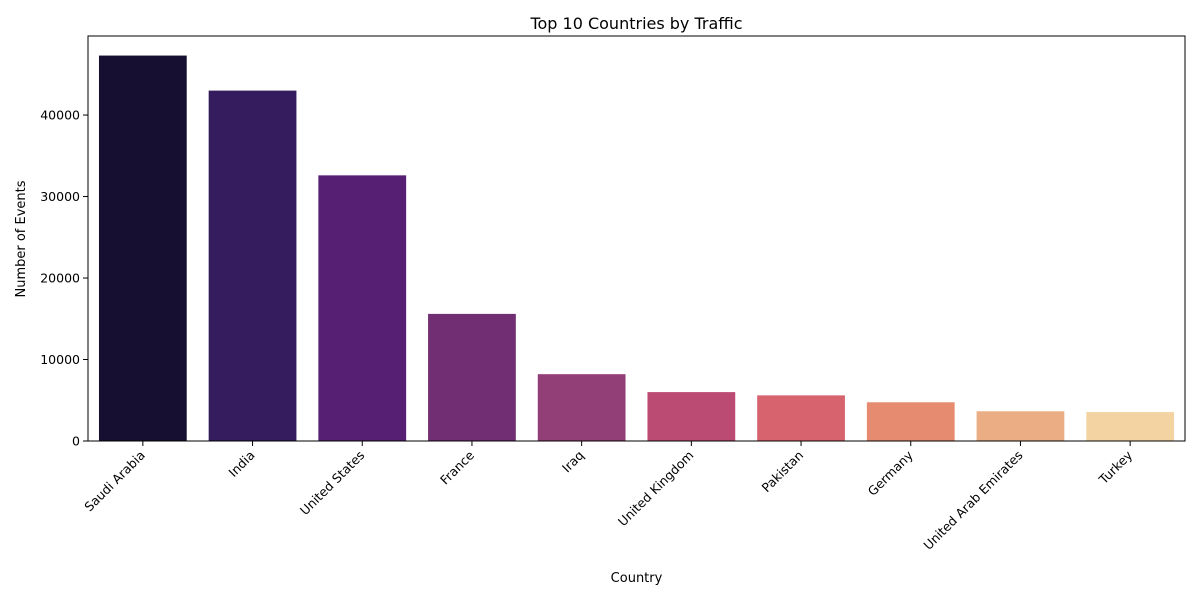 This screenshot has height=600, width=1200. I want to click on x-axis-label: Country, so click(637, 578).